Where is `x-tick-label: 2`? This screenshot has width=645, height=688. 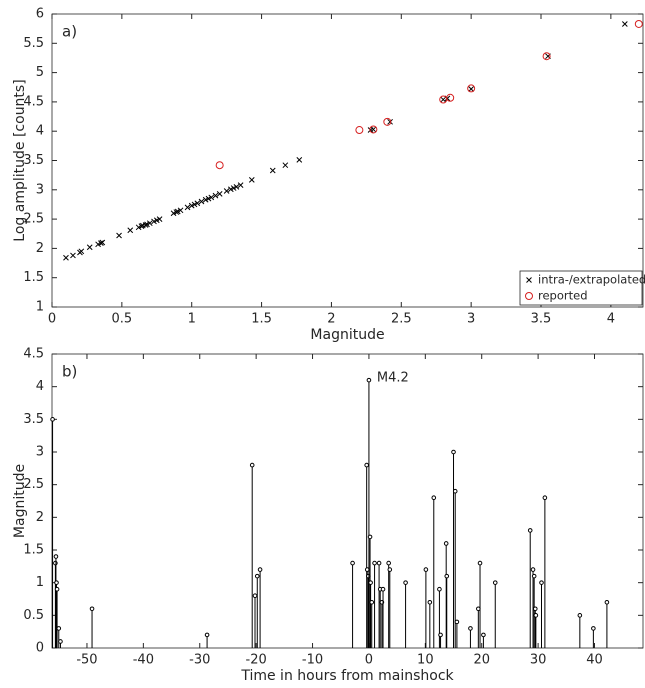
x-tick-label: 2 is located at coordinates (331, 319).